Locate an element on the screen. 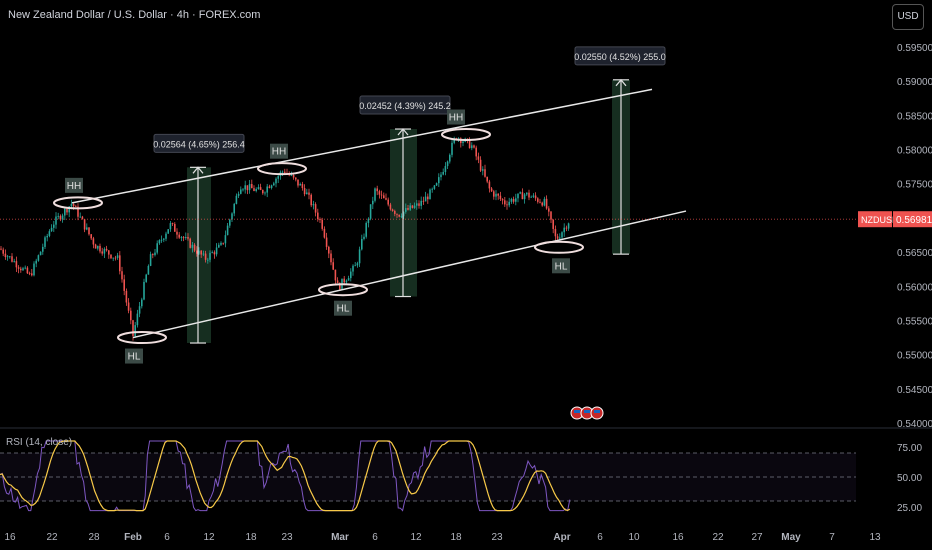 The image size is (932, 550). rsi-tick-label: 25.00 is located at coordinates (909, 508).